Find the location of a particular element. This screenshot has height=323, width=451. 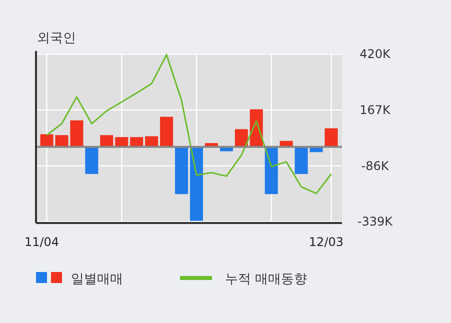

y-tick-label: 167K is located at coordinates (376, 109).